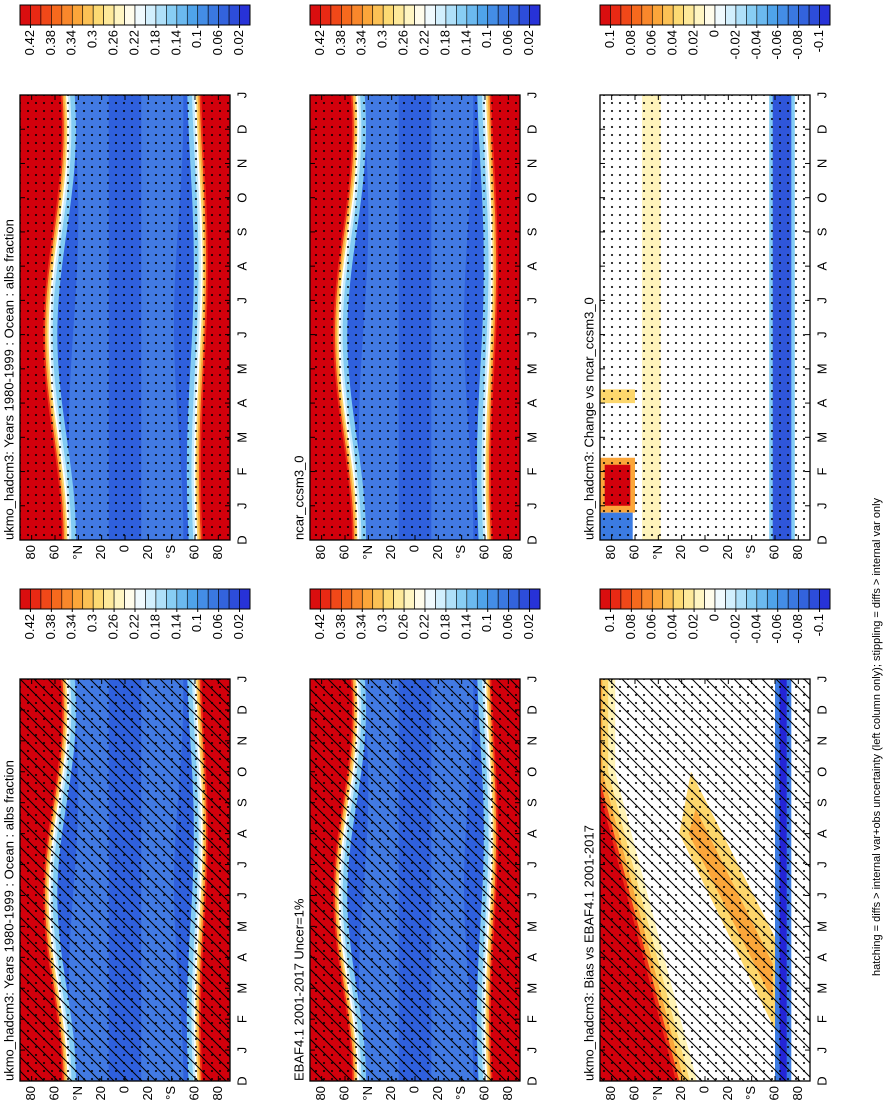 The height and width of the screenshot is (1107, 890). What do you see at coordinates (821, 163) in the screenshot?
I see `x-tick-label: N` at bounding box center [821, 163].